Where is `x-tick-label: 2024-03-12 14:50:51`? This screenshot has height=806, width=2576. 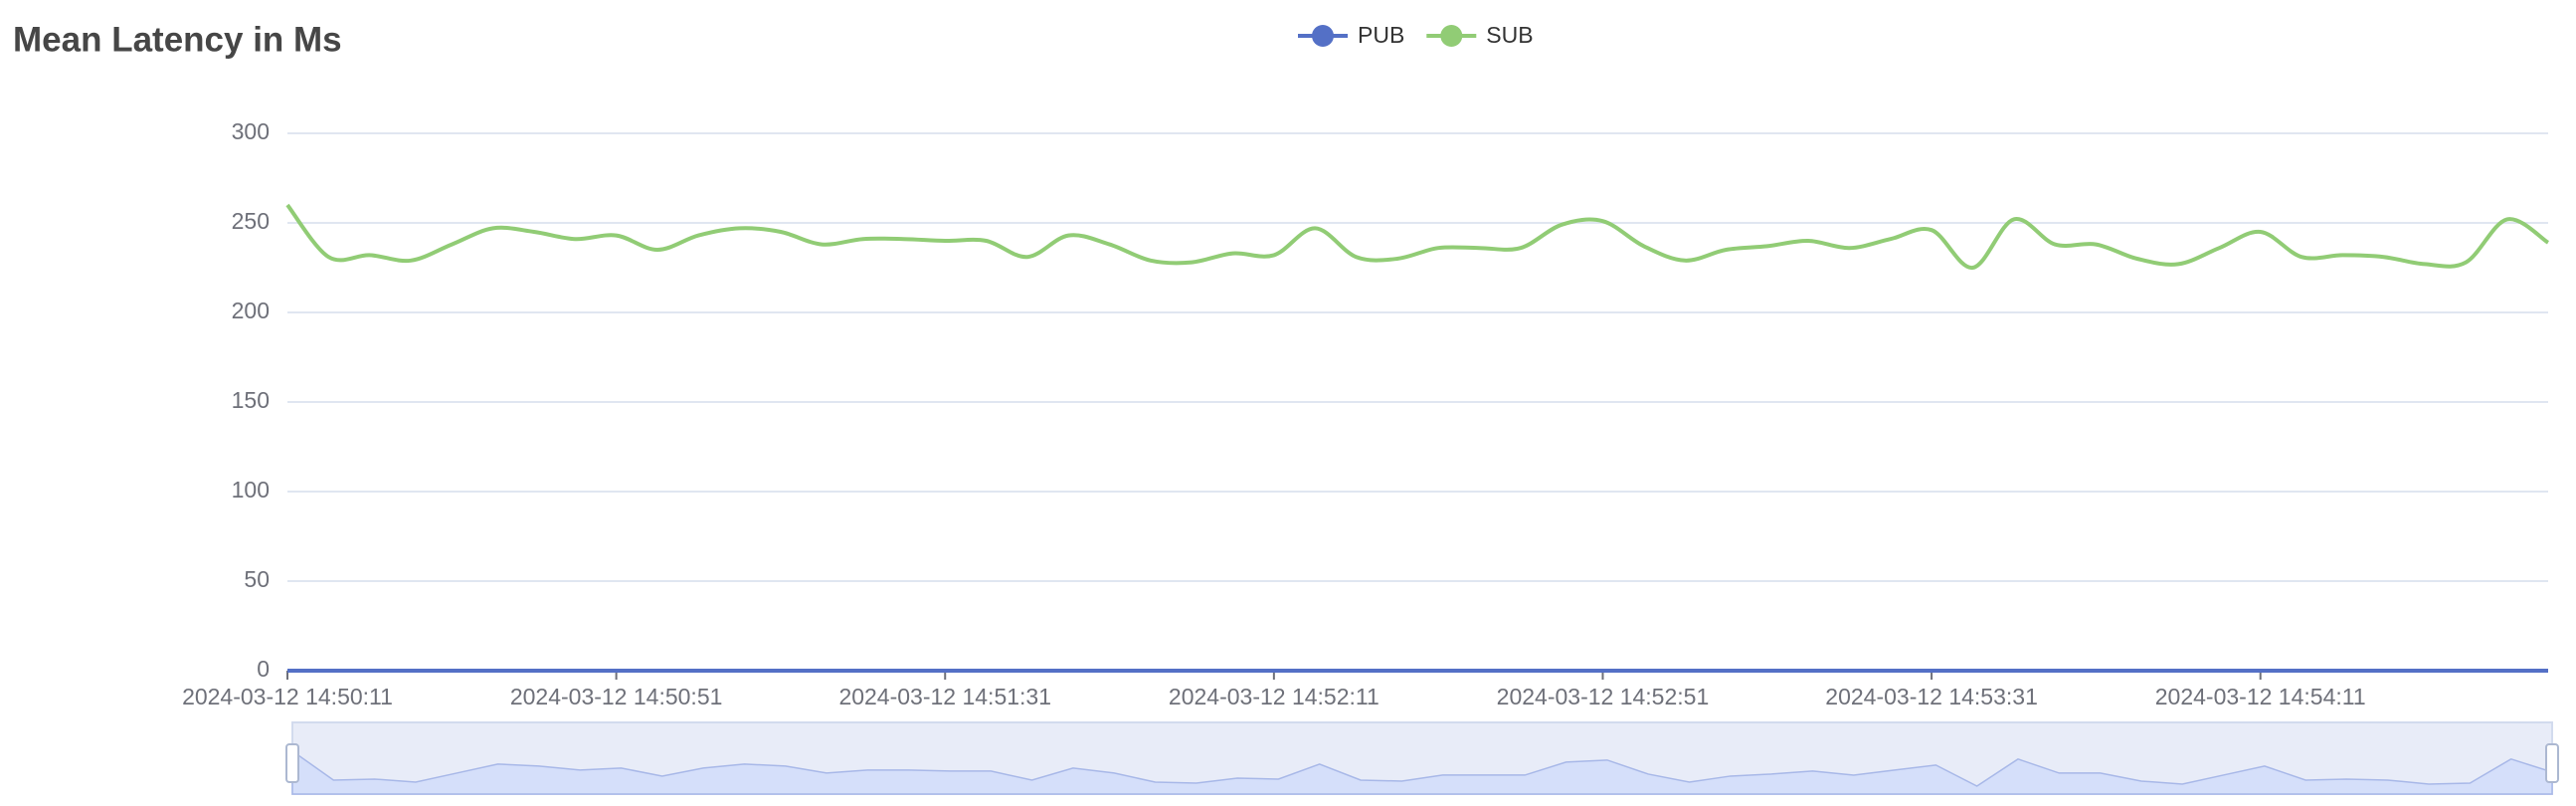 x-tick-label: 2024-03-12 14:50:51 is located at coordinates (616, 696).